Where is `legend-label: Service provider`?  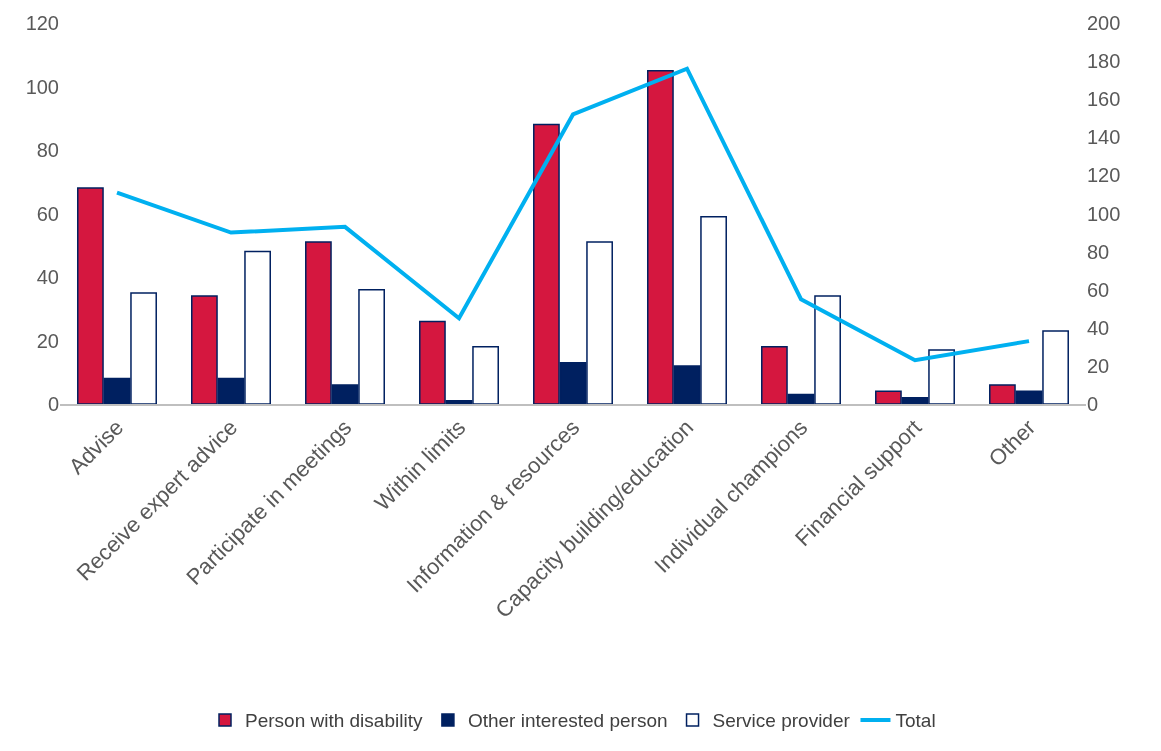
legend-label: Service provider is located at coordinates (781, 721).